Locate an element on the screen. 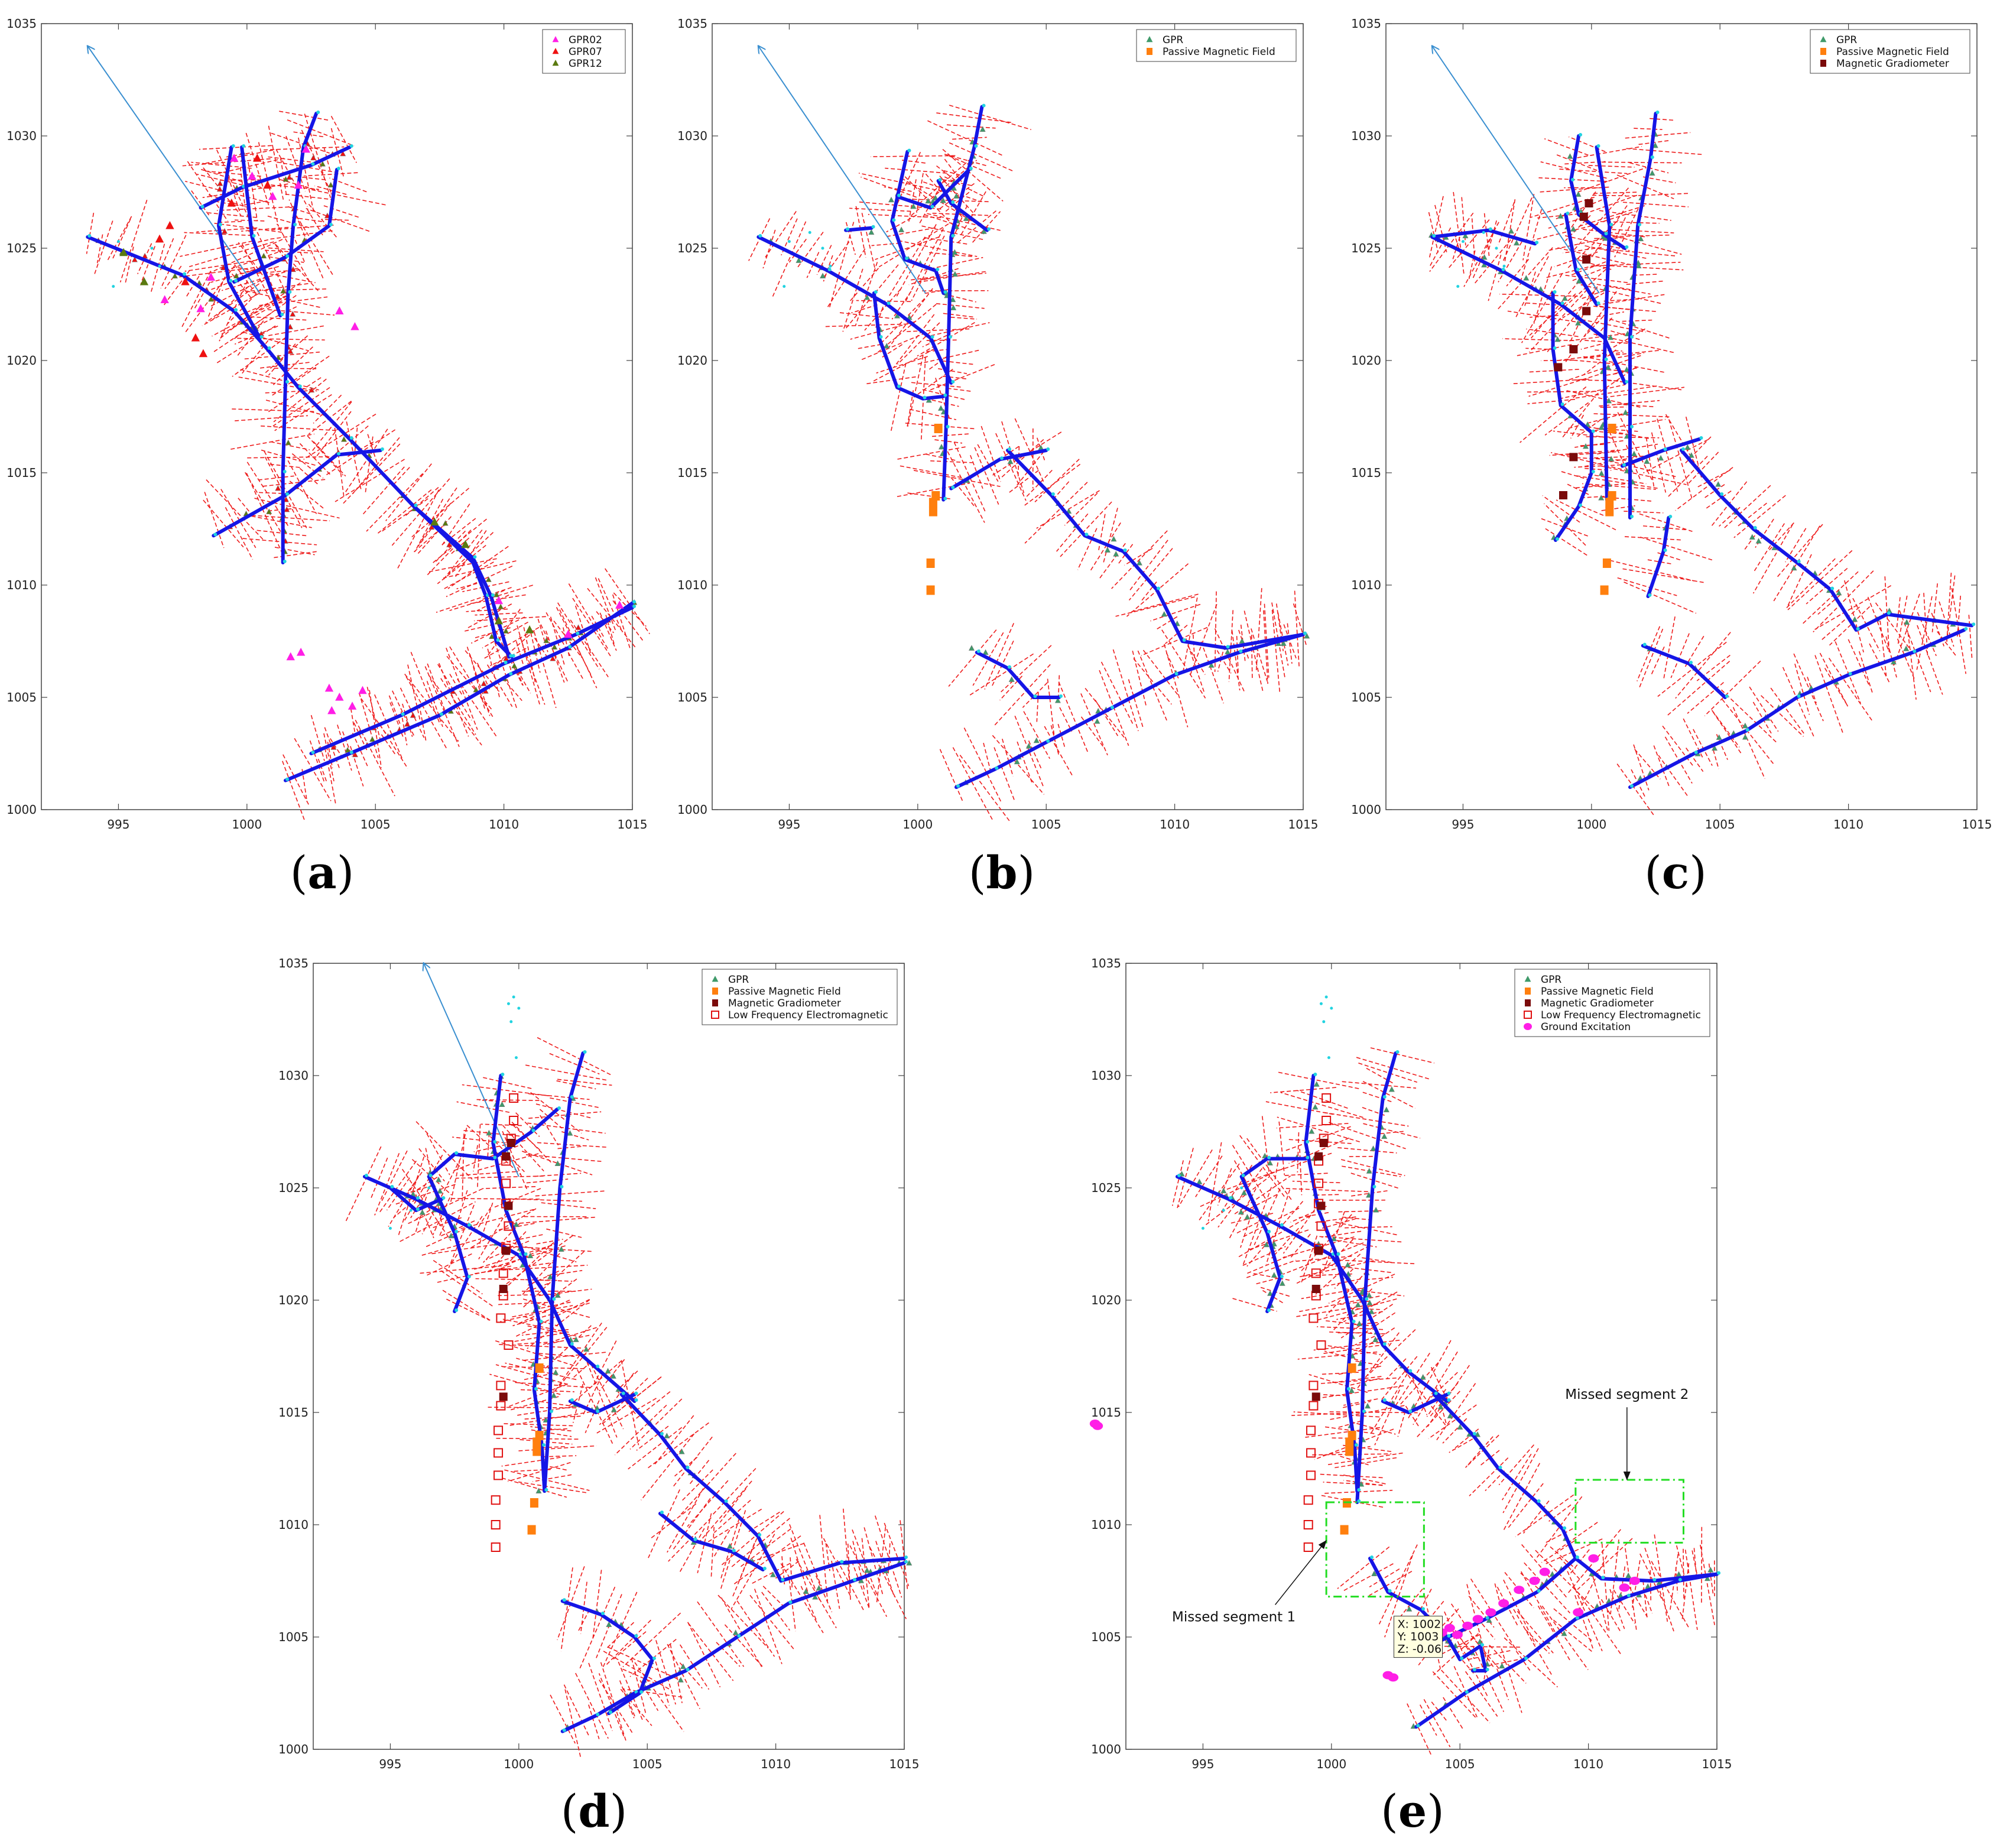  caption-e-label: e is located at coordinates (1412, 1811).